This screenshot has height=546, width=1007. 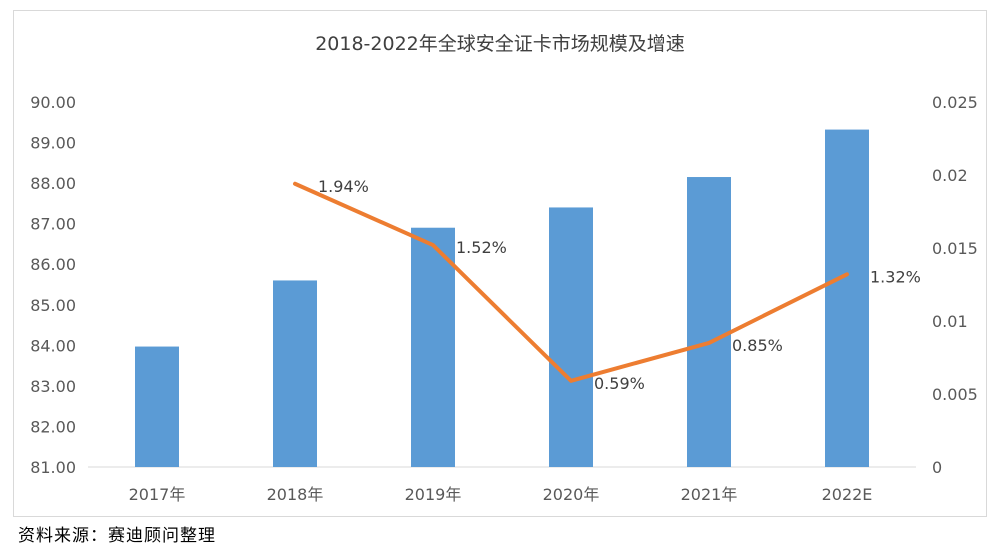 What do you see at coordinates (53, 224) in the screenshot?
I see `y-left-tick-label: 87.00` at bounding box center [53, 224].